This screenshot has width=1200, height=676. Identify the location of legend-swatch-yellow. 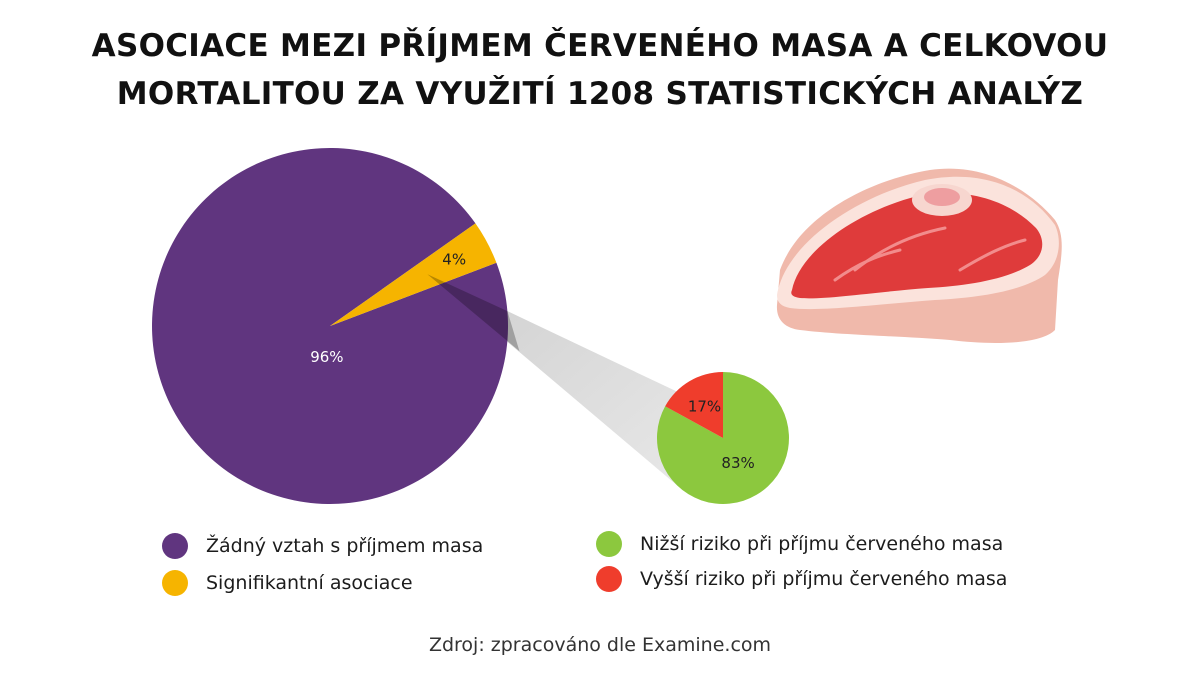
(175, 583).